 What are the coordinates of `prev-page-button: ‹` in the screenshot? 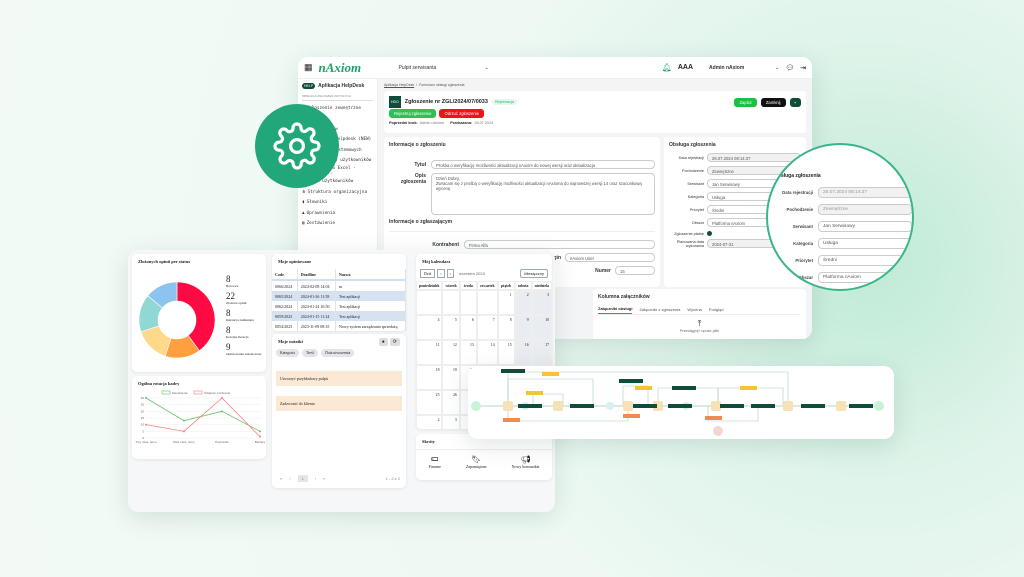 It's located at (290, 478).